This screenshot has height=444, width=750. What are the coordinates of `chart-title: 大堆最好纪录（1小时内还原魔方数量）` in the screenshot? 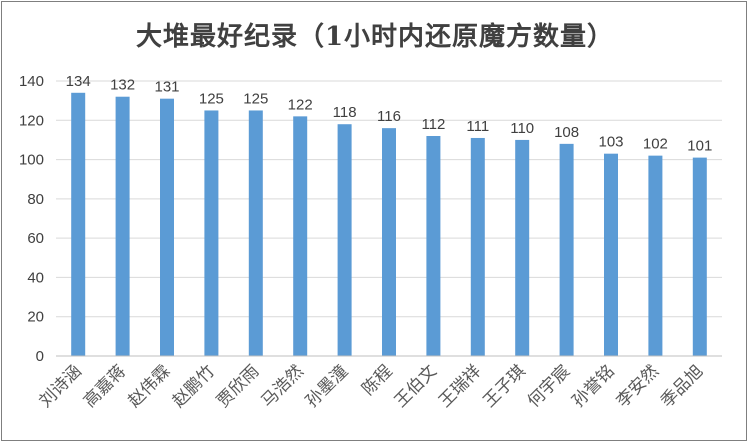 It's located at (375, 37).